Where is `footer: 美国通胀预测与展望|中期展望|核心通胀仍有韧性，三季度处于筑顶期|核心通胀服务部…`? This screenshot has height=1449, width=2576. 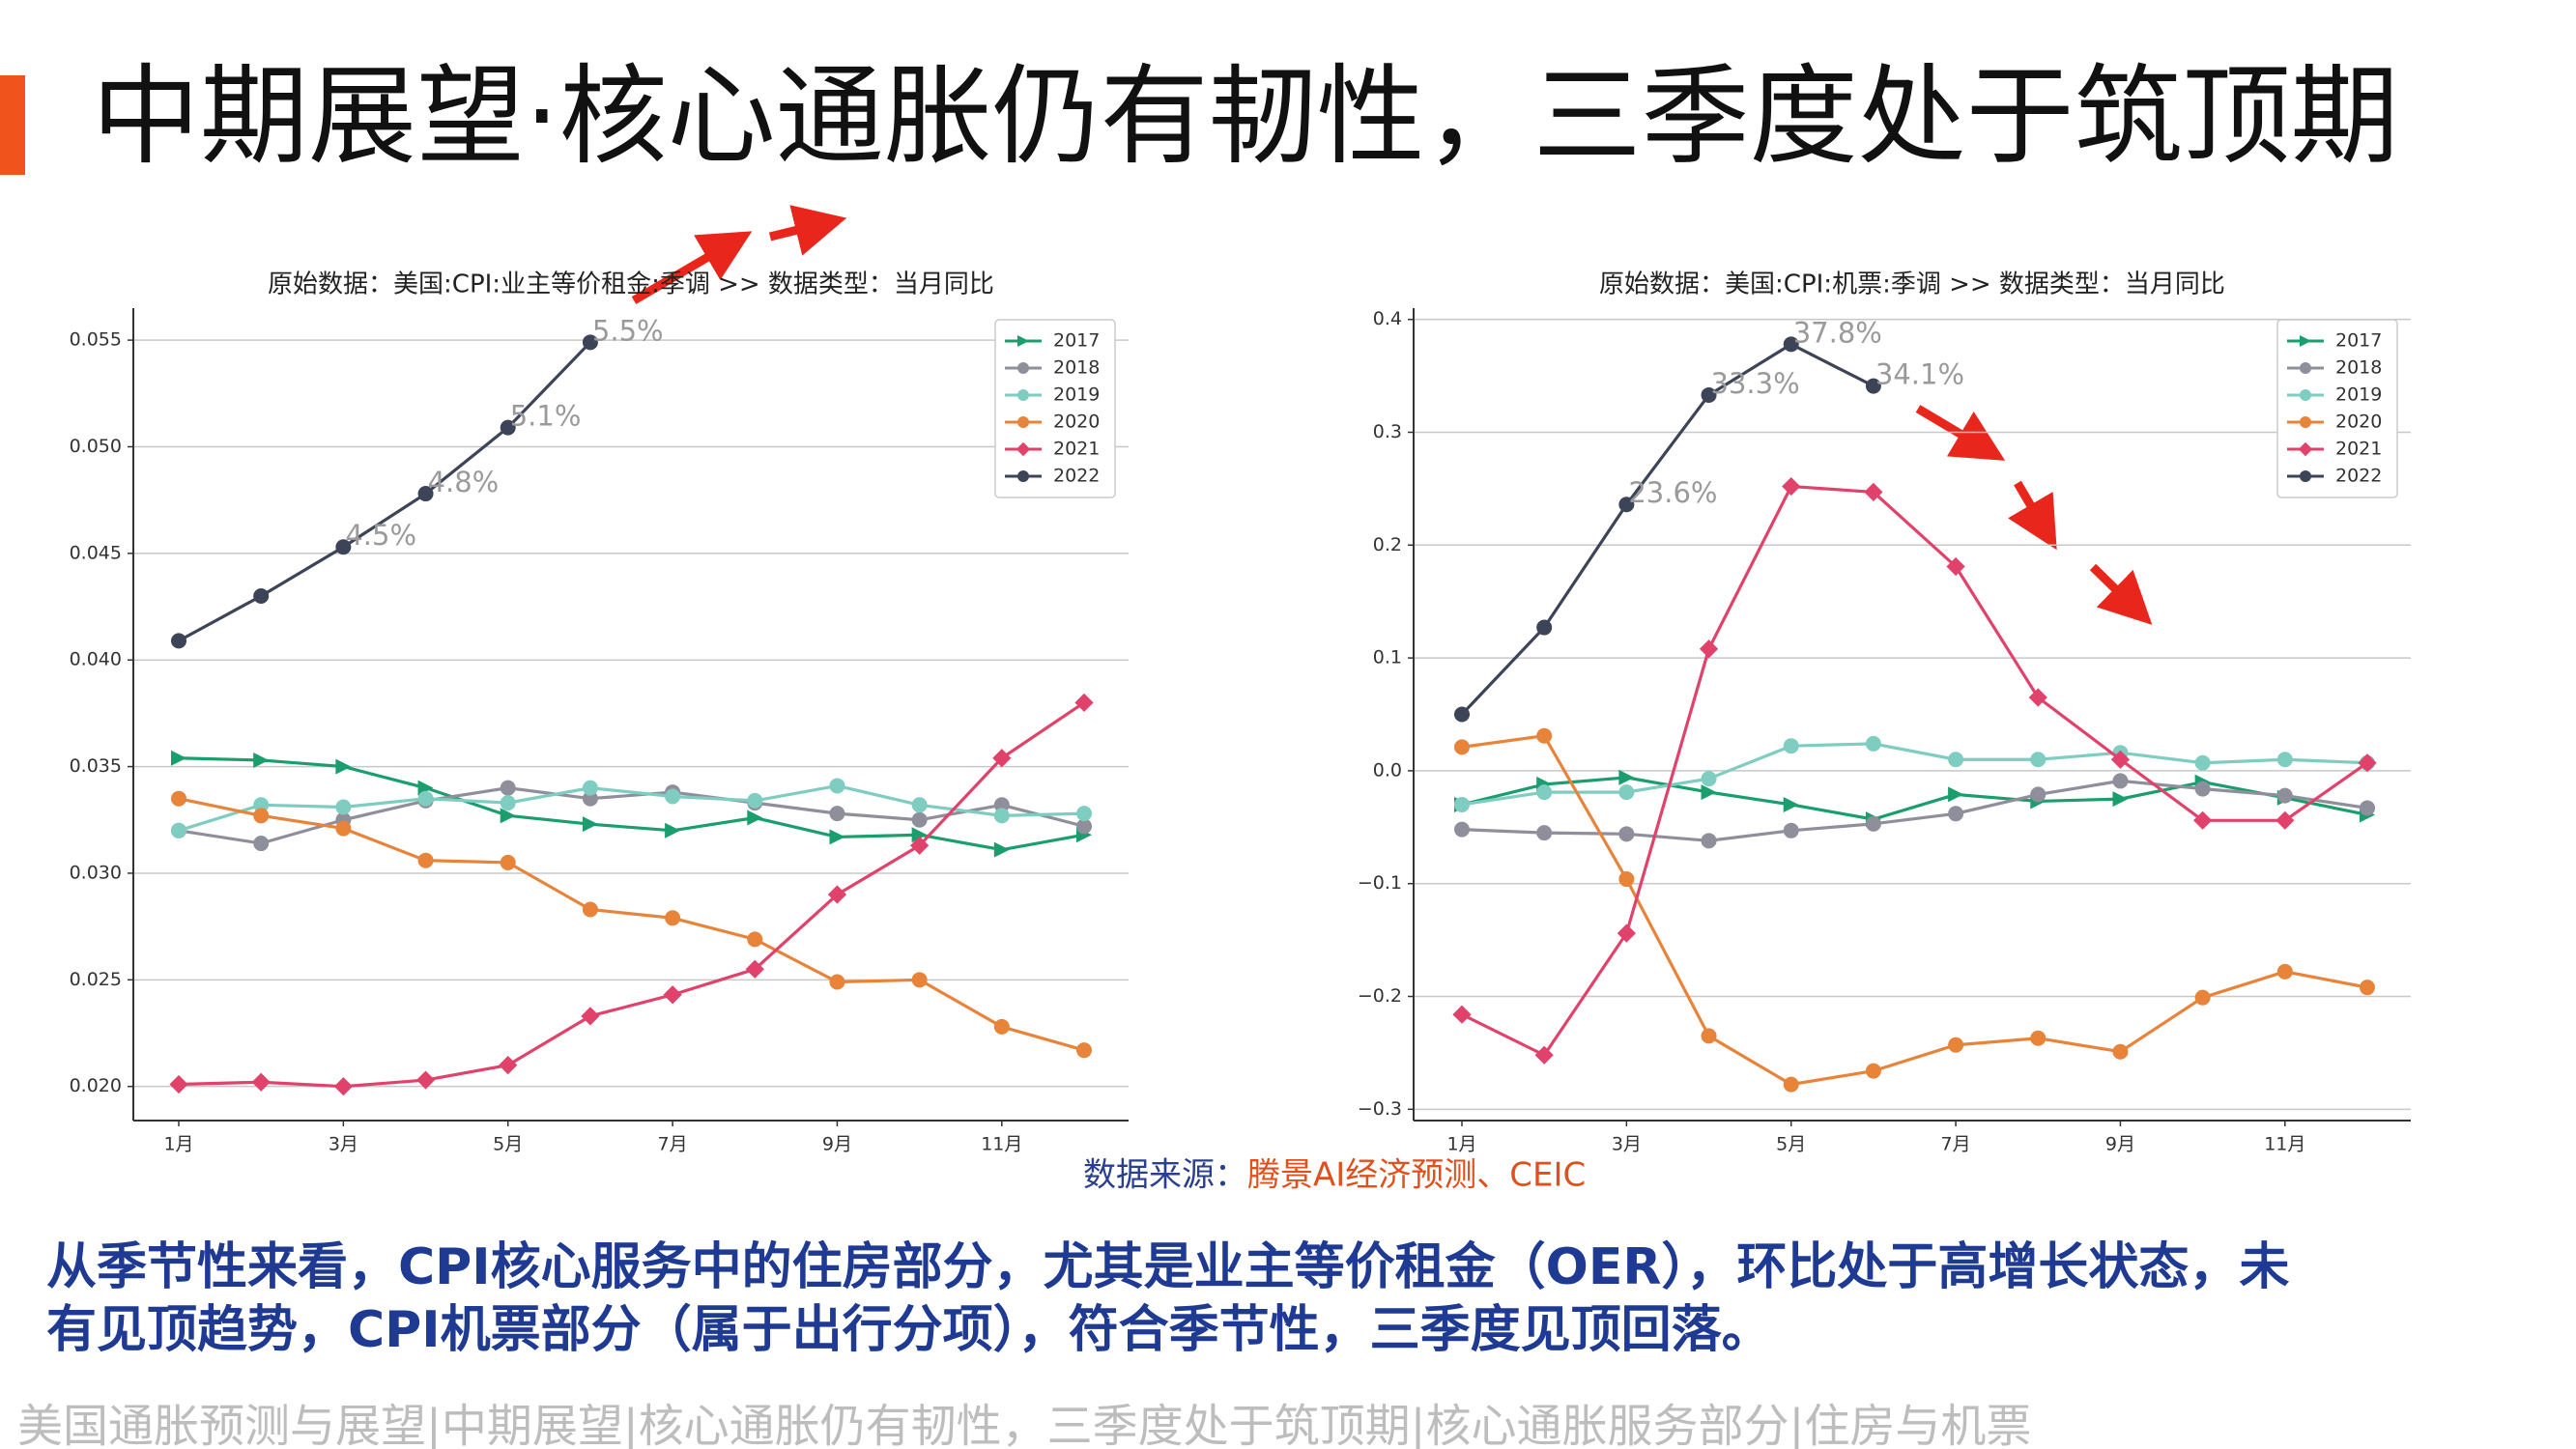 footer: 美国通胀预测与展望|中期展望|核心通胀仍有韧性，三季度处于筑顶期|核心通胀服务部… is located at coordinates (1024, 1425).